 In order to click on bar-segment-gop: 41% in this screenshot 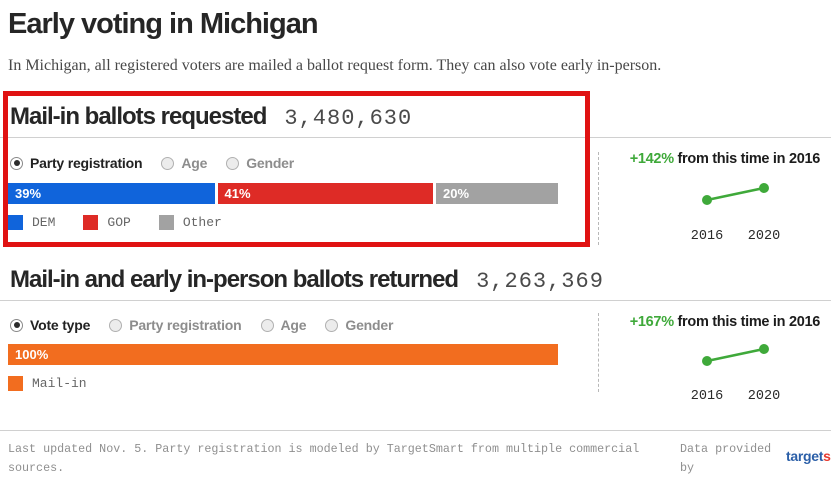, I will do `click(325, 193)`.